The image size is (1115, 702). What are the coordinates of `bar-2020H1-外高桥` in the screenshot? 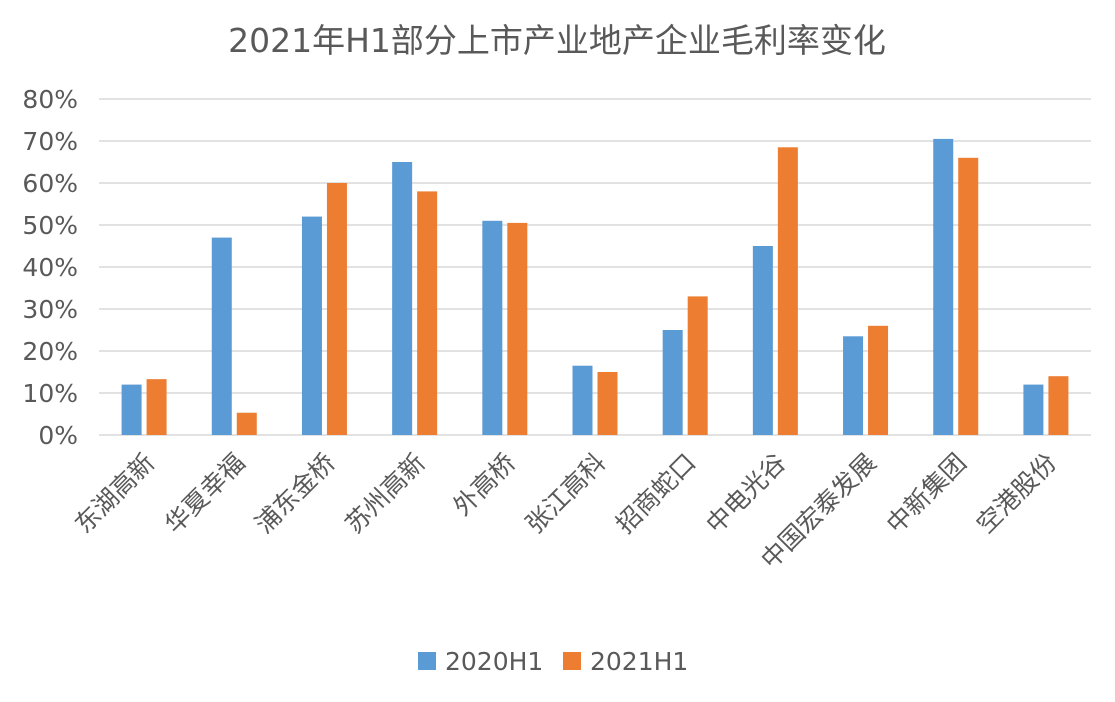 It's located at (492, 327).